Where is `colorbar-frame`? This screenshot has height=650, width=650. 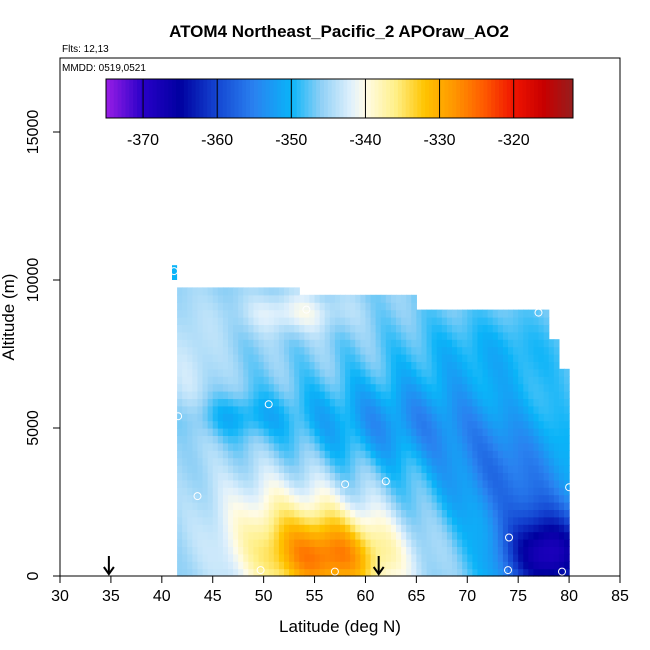 colorbar-frame is located at coordinates (339, 98).